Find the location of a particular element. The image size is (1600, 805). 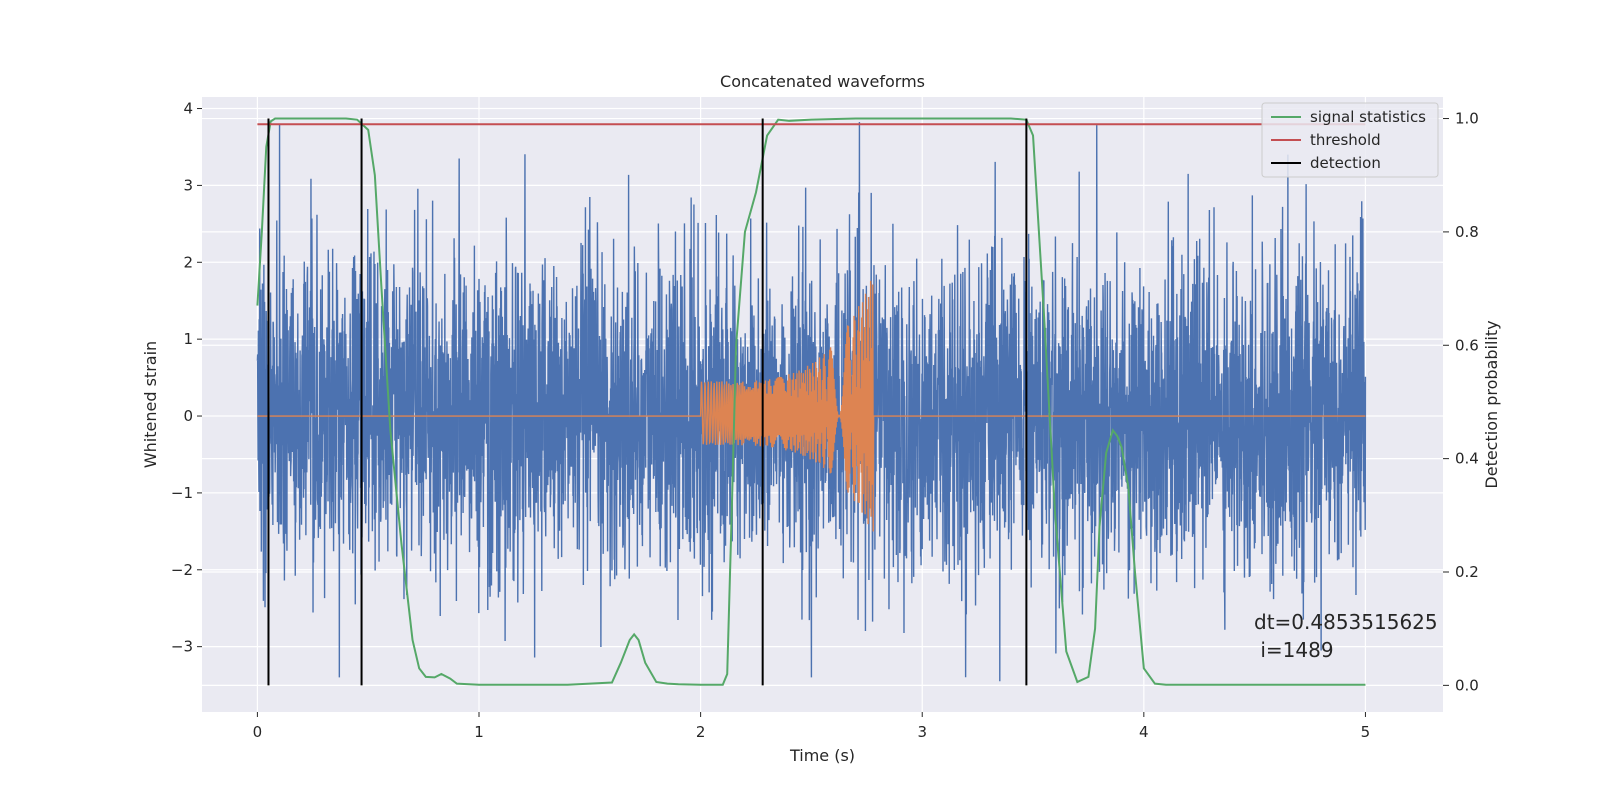

annotation-index: i=1489 is located at coordinates (1294, 650).